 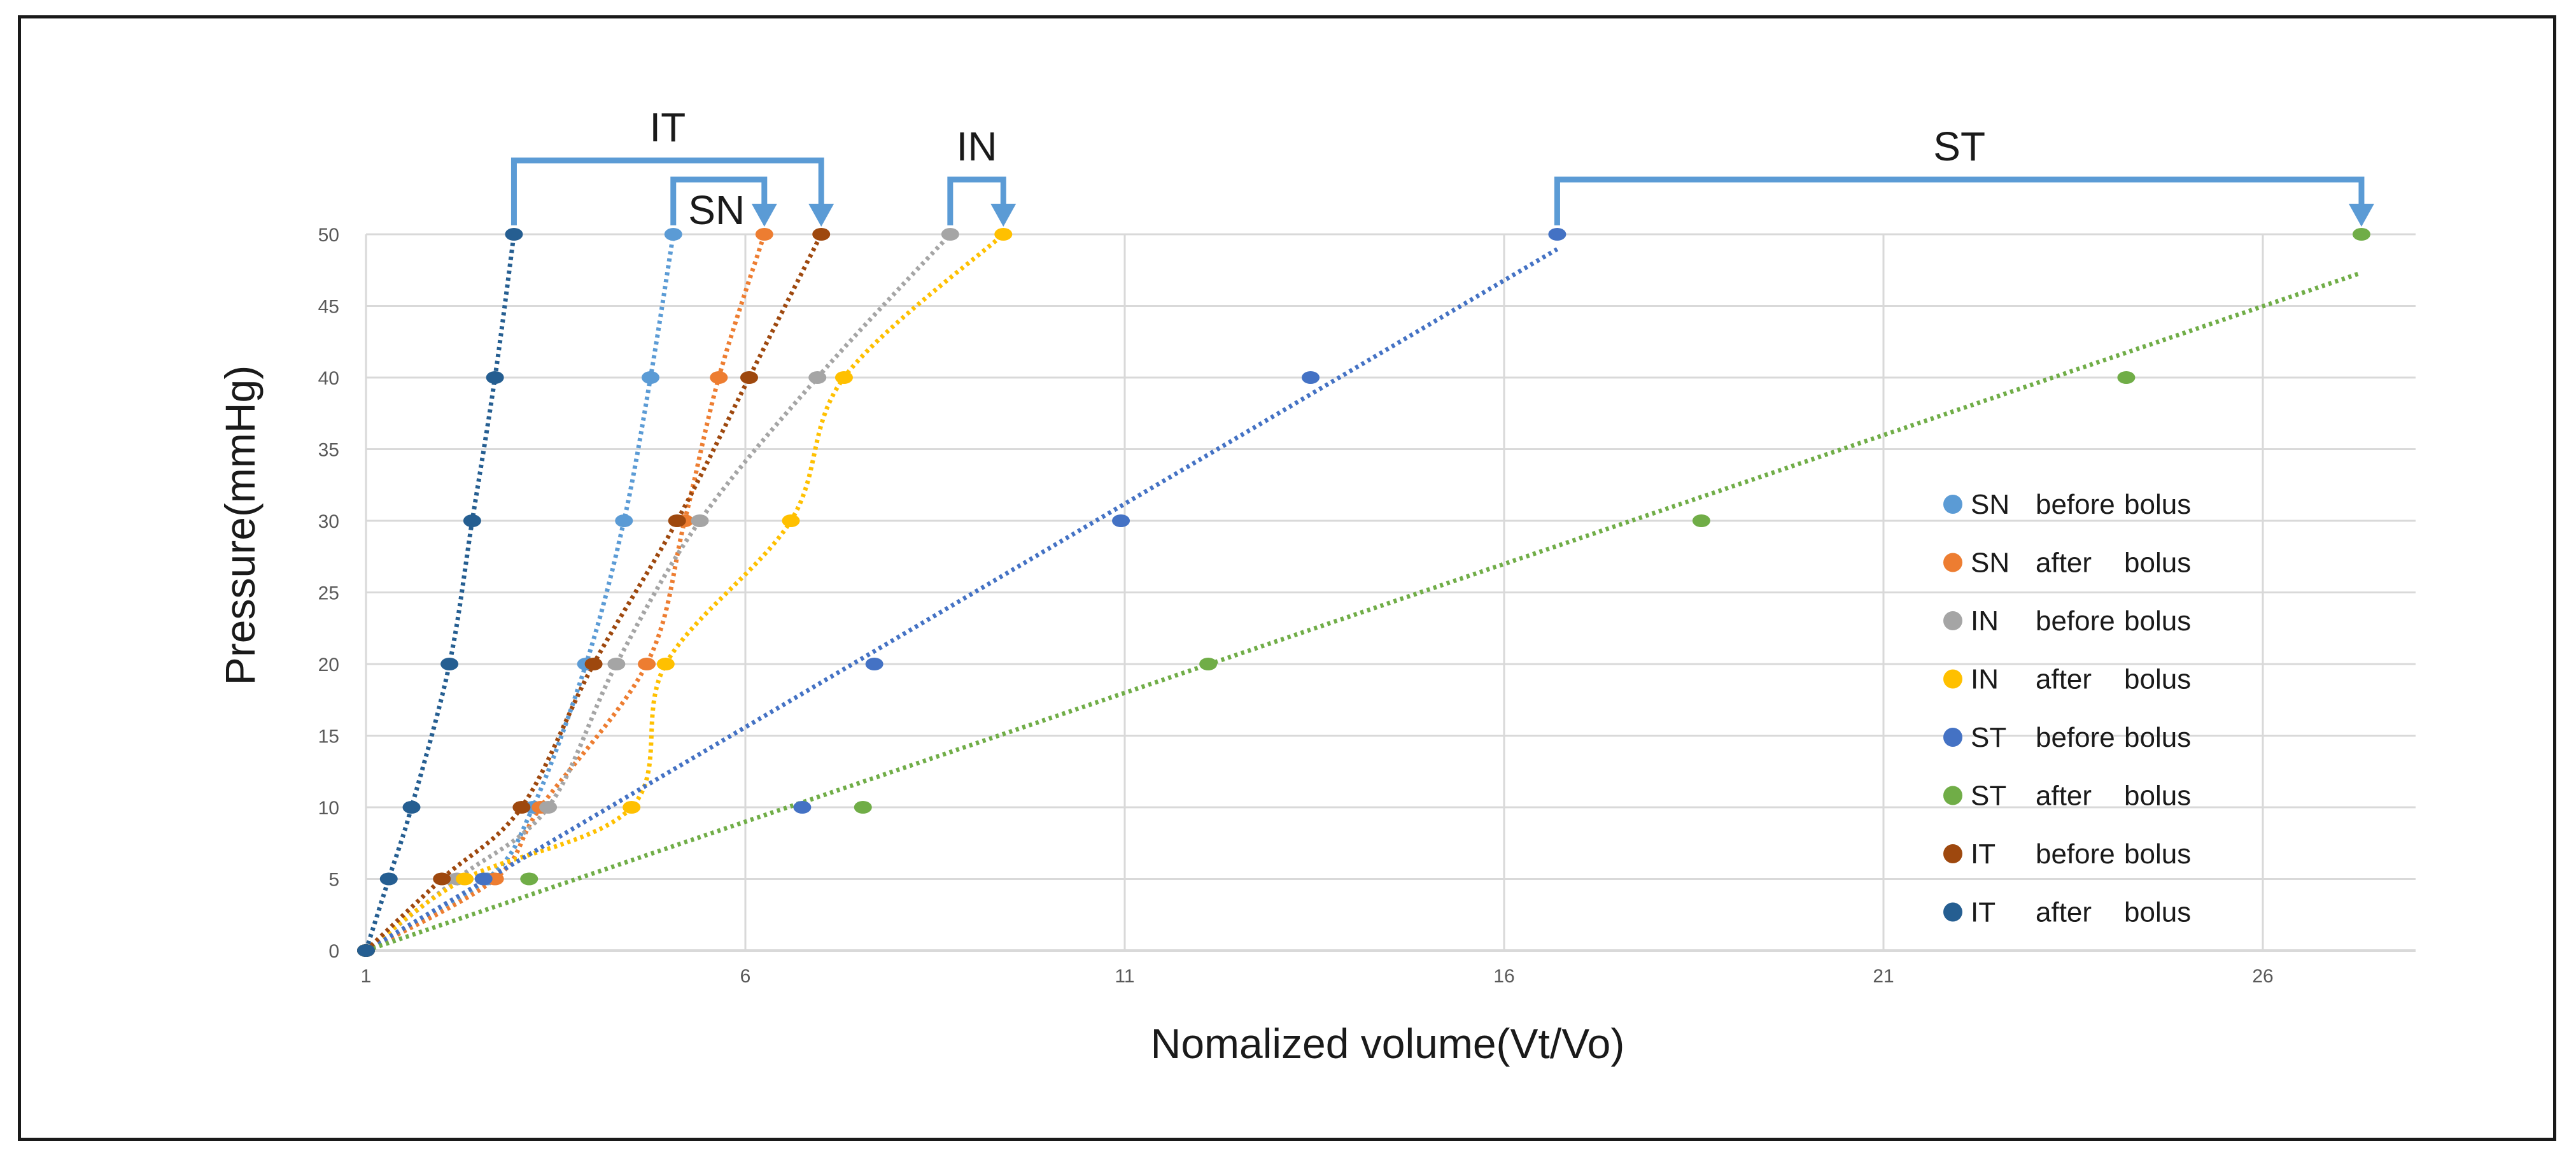 I want to click on annotation-label: IT, so click(x=668, y=127).